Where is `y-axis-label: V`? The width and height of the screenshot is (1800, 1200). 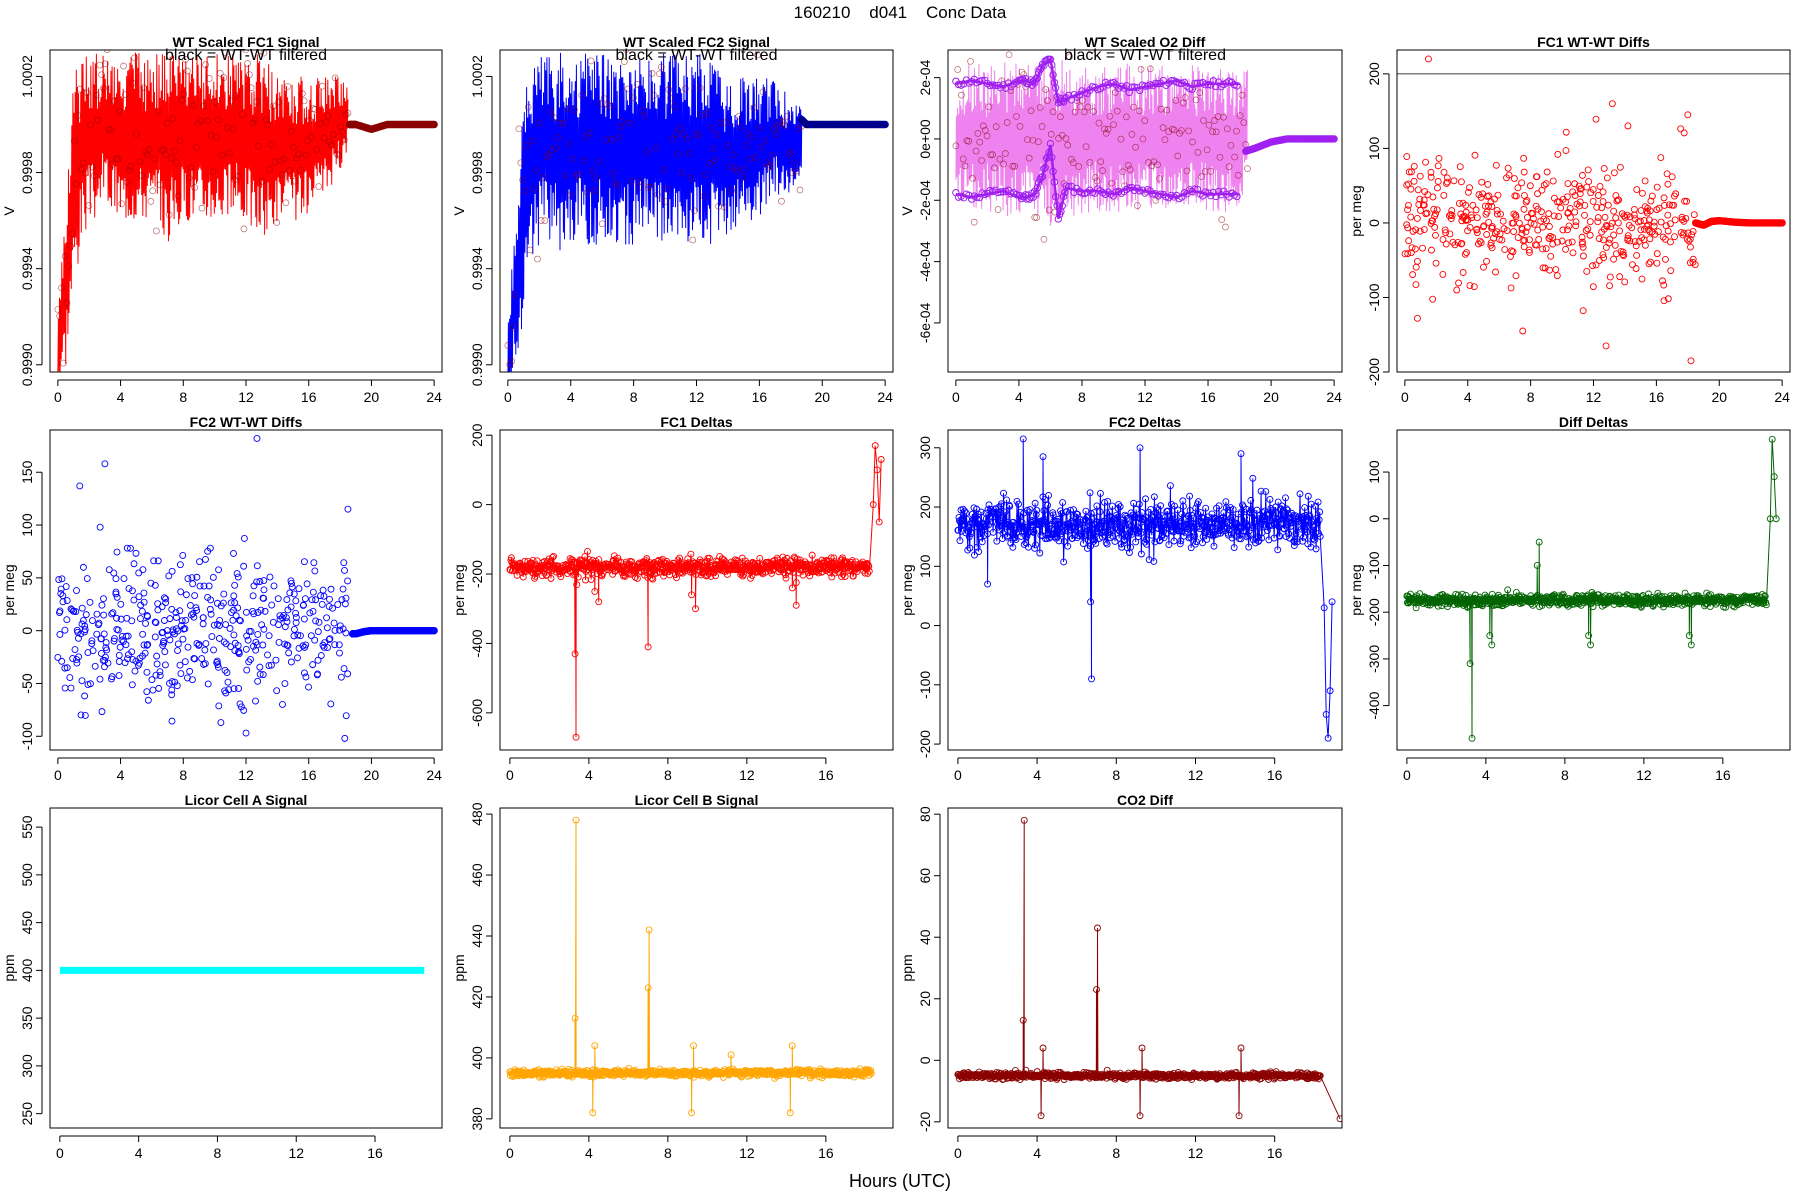
y-axis-label: V is located at coordinates (459, 211).